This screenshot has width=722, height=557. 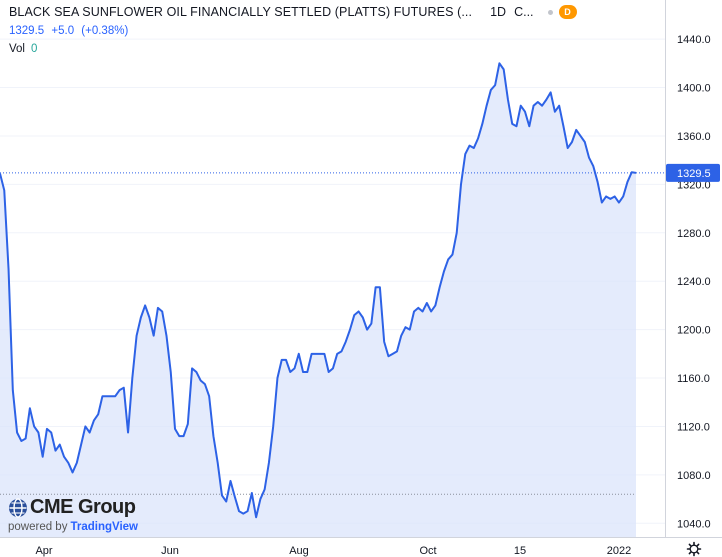 I want to click on y-tick-label: 1440.0, so click(x=694, y=40).